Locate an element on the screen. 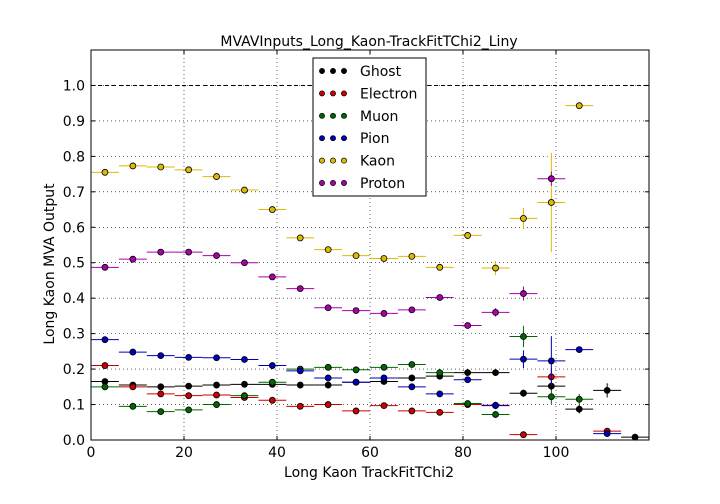  legend-label: Muon is located at coordinates (379, 117).